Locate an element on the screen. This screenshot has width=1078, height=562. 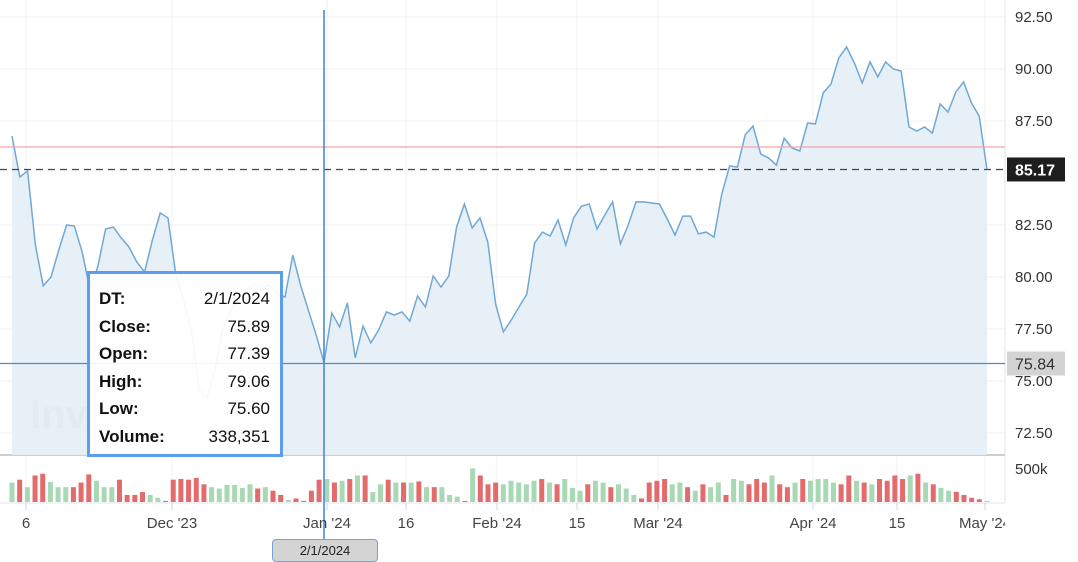
x-tick-label: 16 is located at coordinates (406, 523).